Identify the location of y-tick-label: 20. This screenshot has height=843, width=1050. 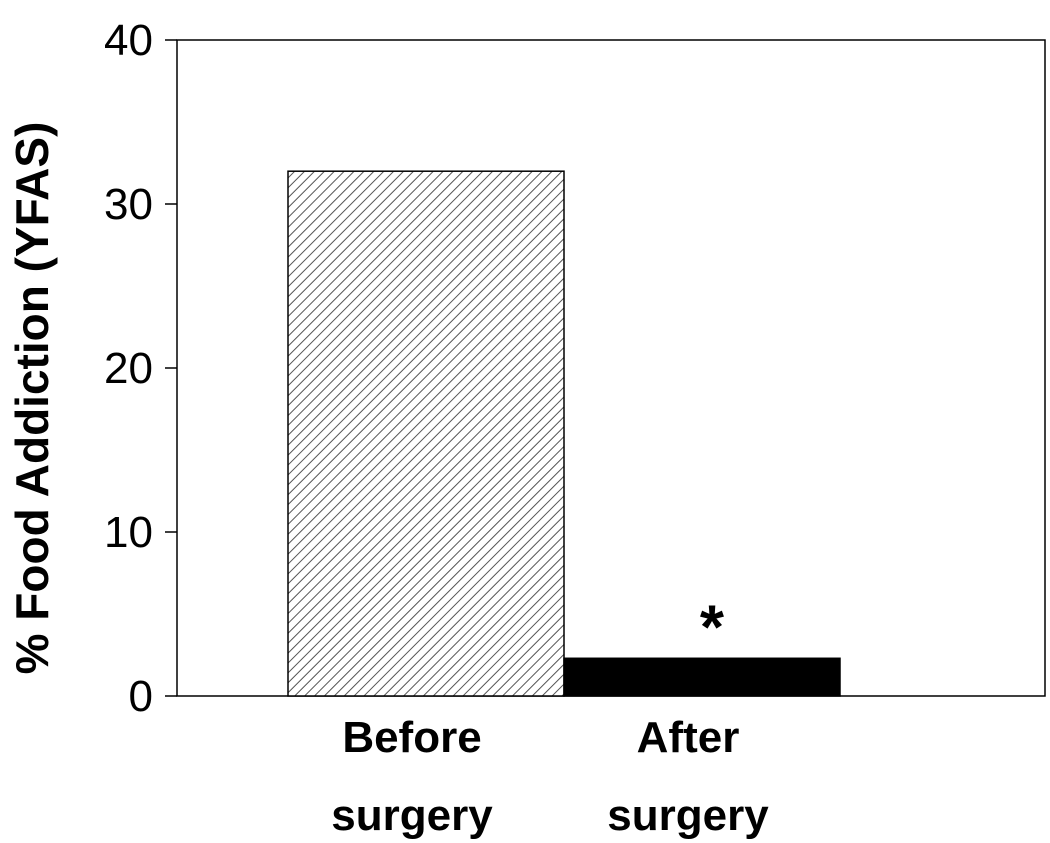
(128, 368).